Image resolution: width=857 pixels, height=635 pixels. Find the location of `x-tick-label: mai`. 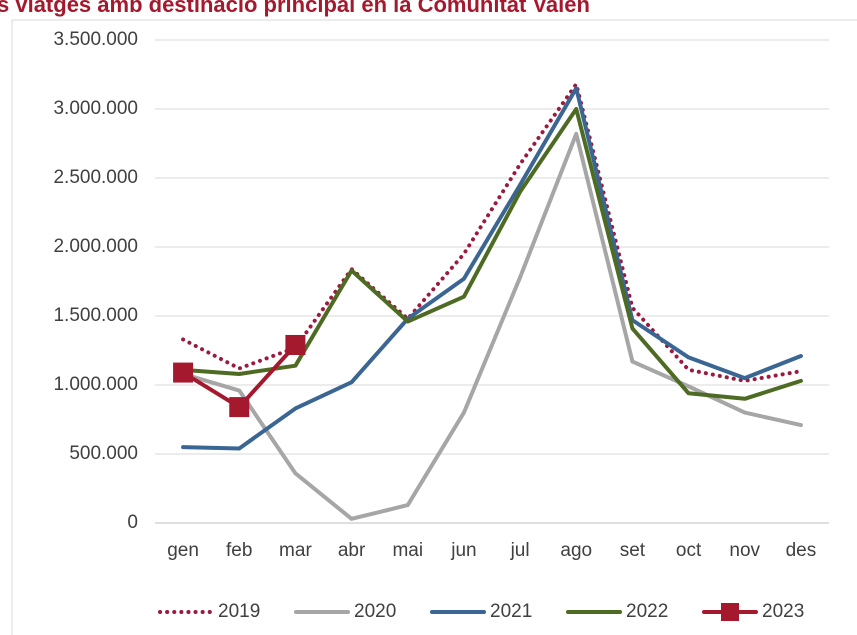

x-tick-label: mai is located at coordinates (407, 550).